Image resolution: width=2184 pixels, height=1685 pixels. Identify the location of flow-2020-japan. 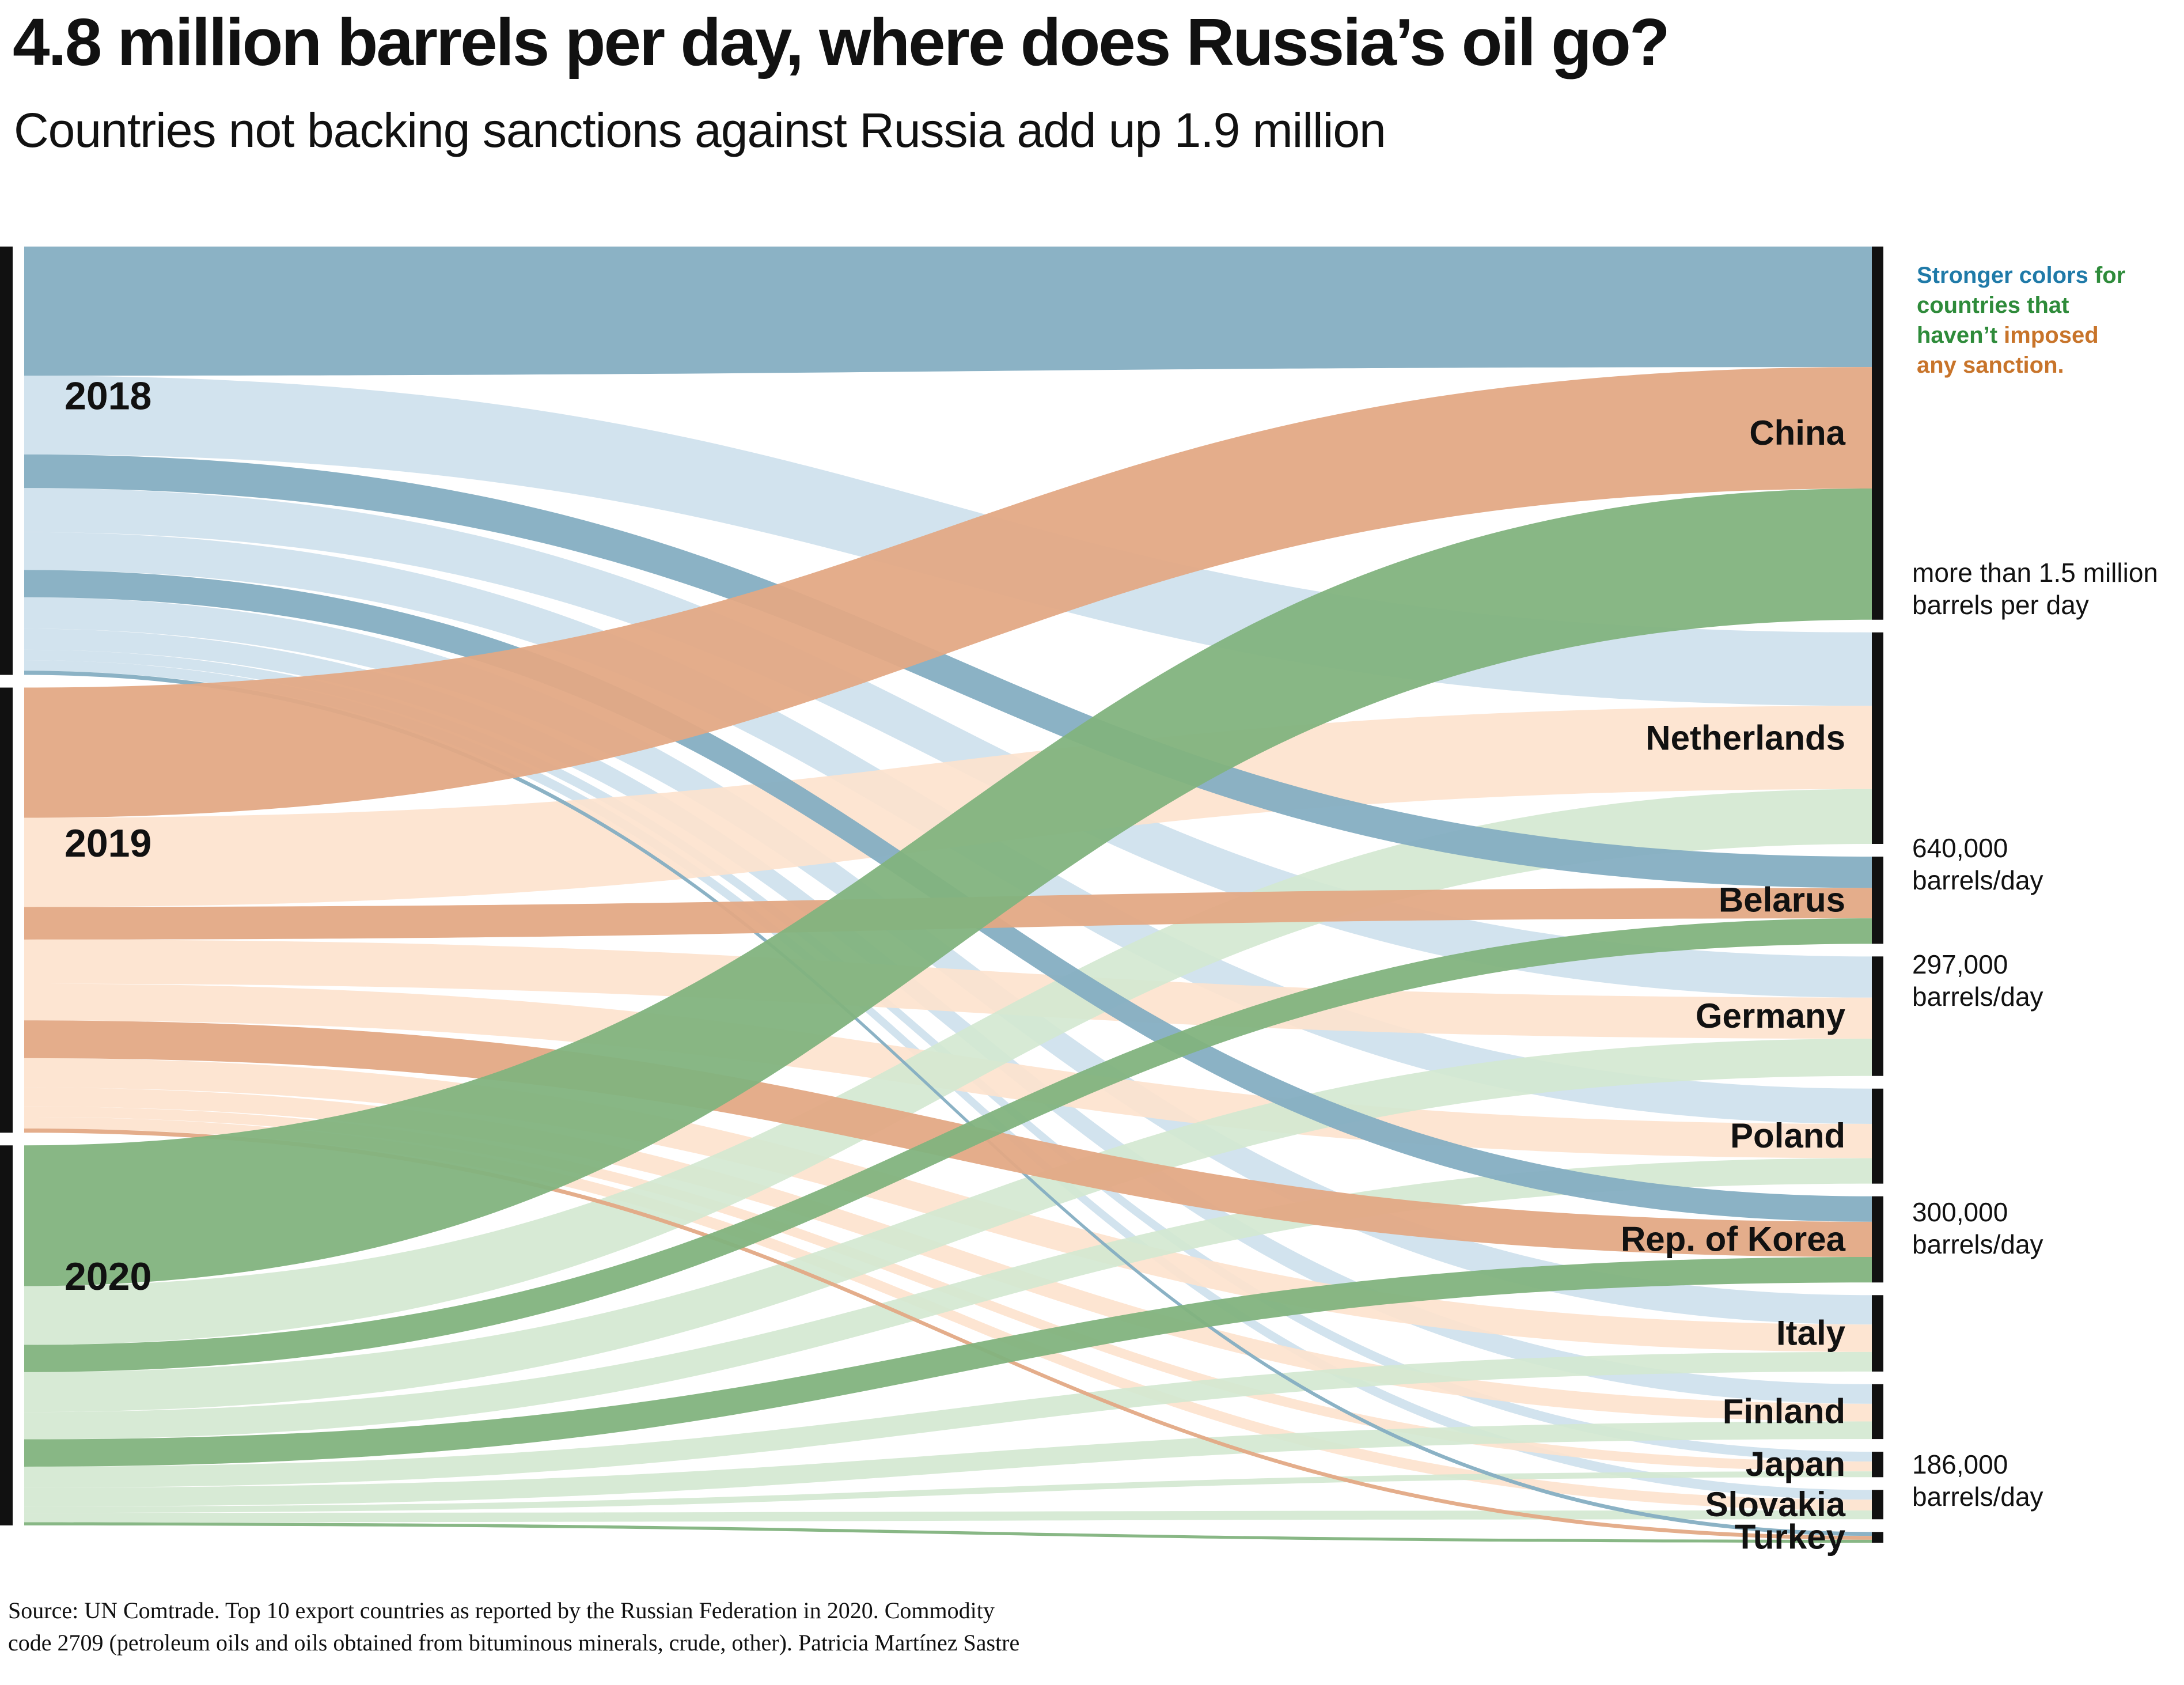
(948, 1492).